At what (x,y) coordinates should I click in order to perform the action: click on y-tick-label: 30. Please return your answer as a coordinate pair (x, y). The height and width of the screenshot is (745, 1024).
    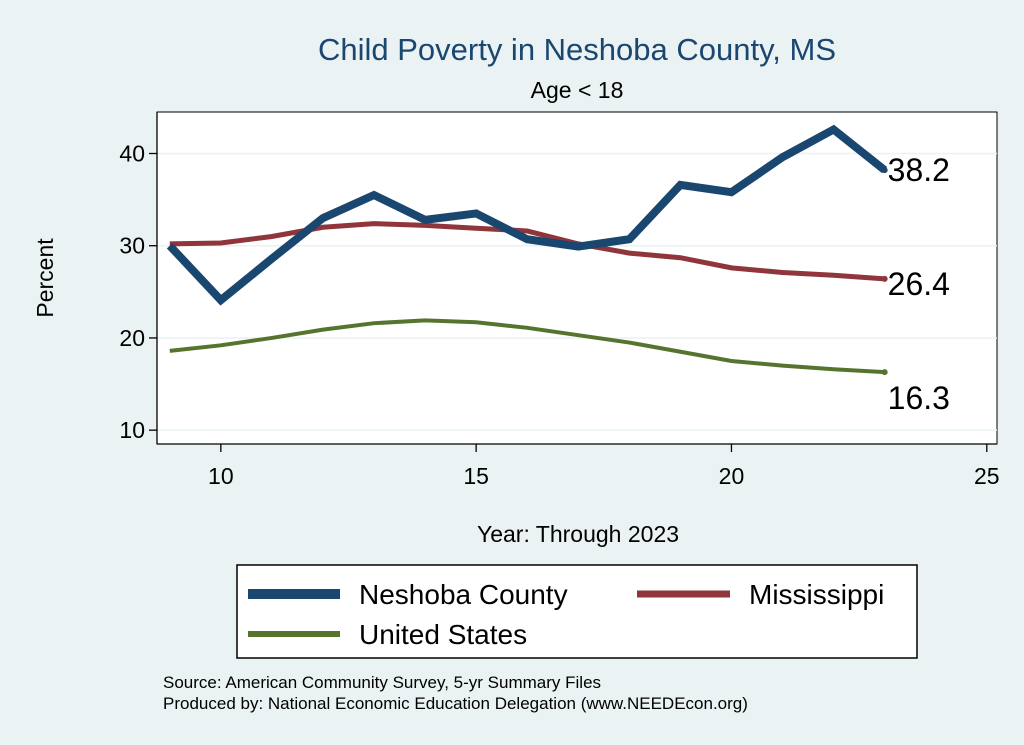
    Looking at the image, I should click on (132, 246).